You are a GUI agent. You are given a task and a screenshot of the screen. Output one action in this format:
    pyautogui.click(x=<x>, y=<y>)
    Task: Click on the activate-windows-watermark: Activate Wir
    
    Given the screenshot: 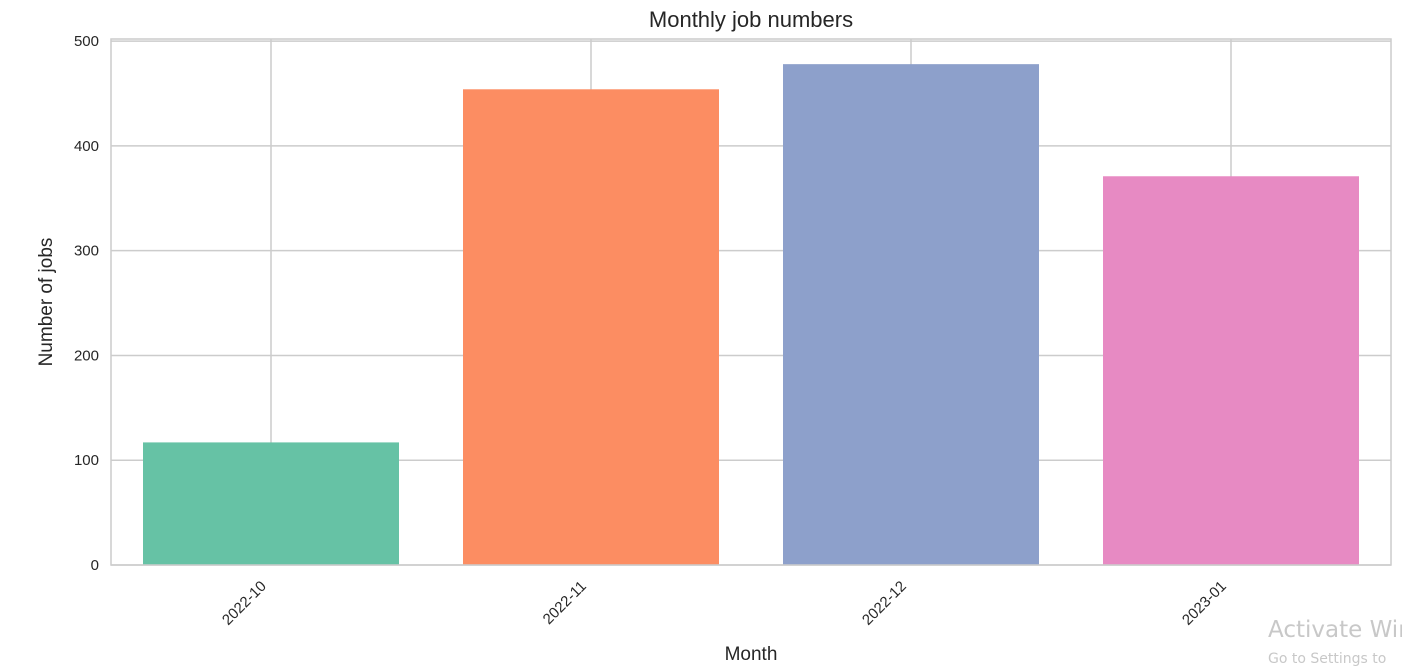 What is the action you would take?
    pyautogui.click(x=1335, y=630)
    